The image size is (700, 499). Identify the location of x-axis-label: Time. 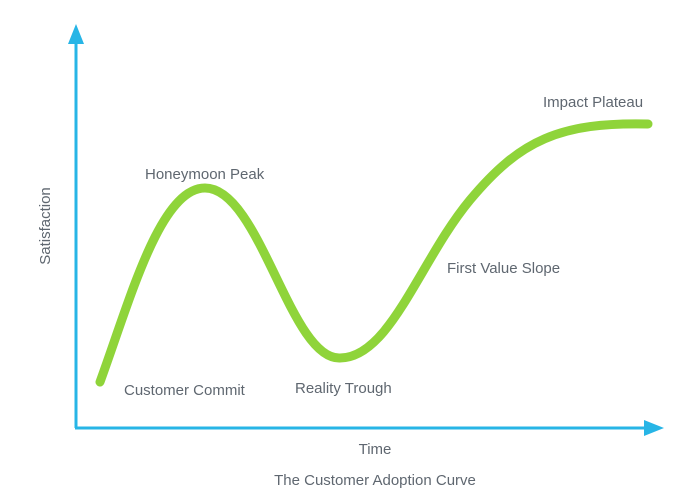
(375, 449).